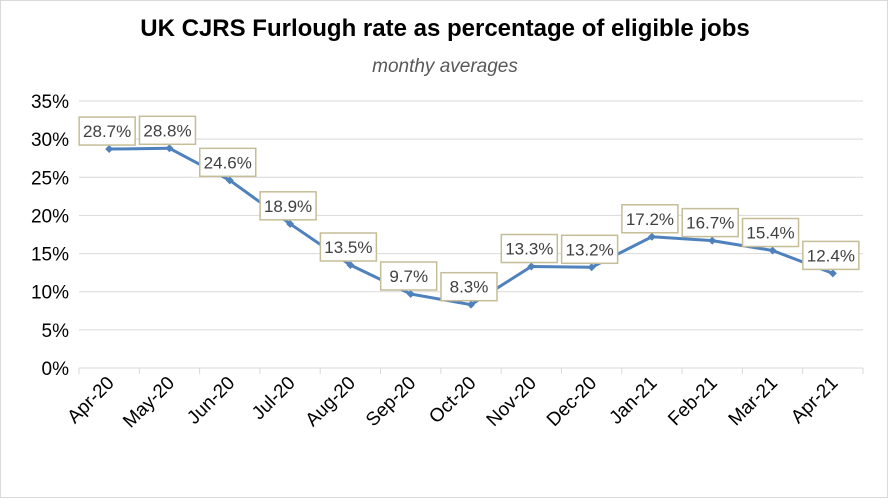 The width and height of the screenshot is (888, 499). I want to click on x-tick-label: Oct-20, so click(452, 400).